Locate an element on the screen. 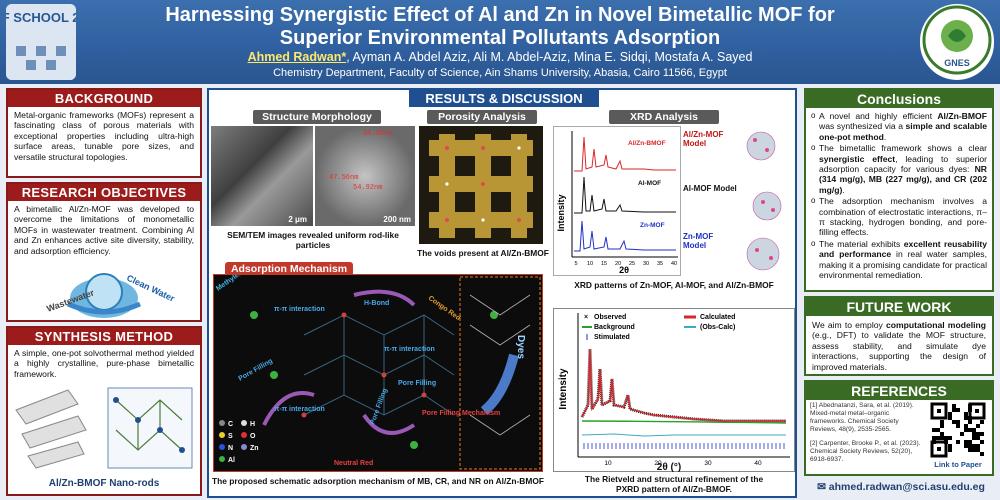 This screenshot has height=500, width=1000. conclusion-pre: The material exhibits is located at coordinates (861, 243).